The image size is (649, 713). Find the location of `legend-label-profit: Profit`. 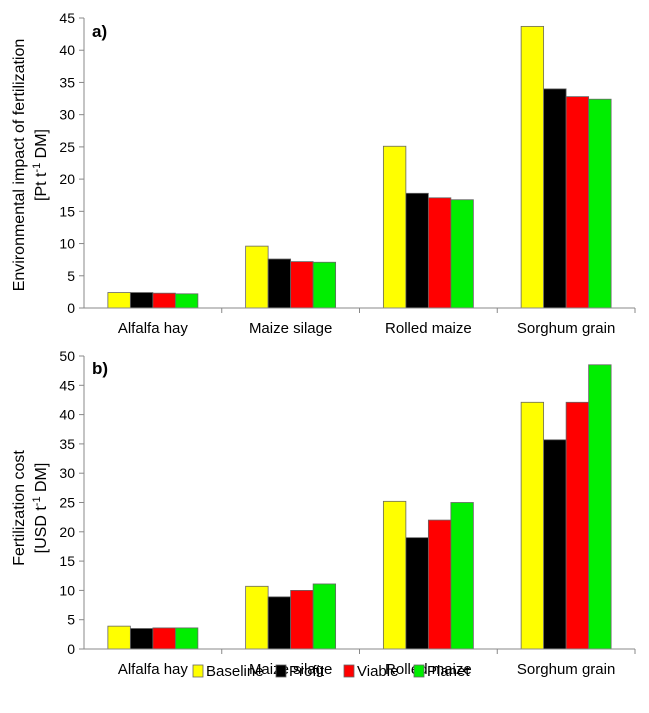

legend-label-profit: Profit is located at coordinates (307, 671).